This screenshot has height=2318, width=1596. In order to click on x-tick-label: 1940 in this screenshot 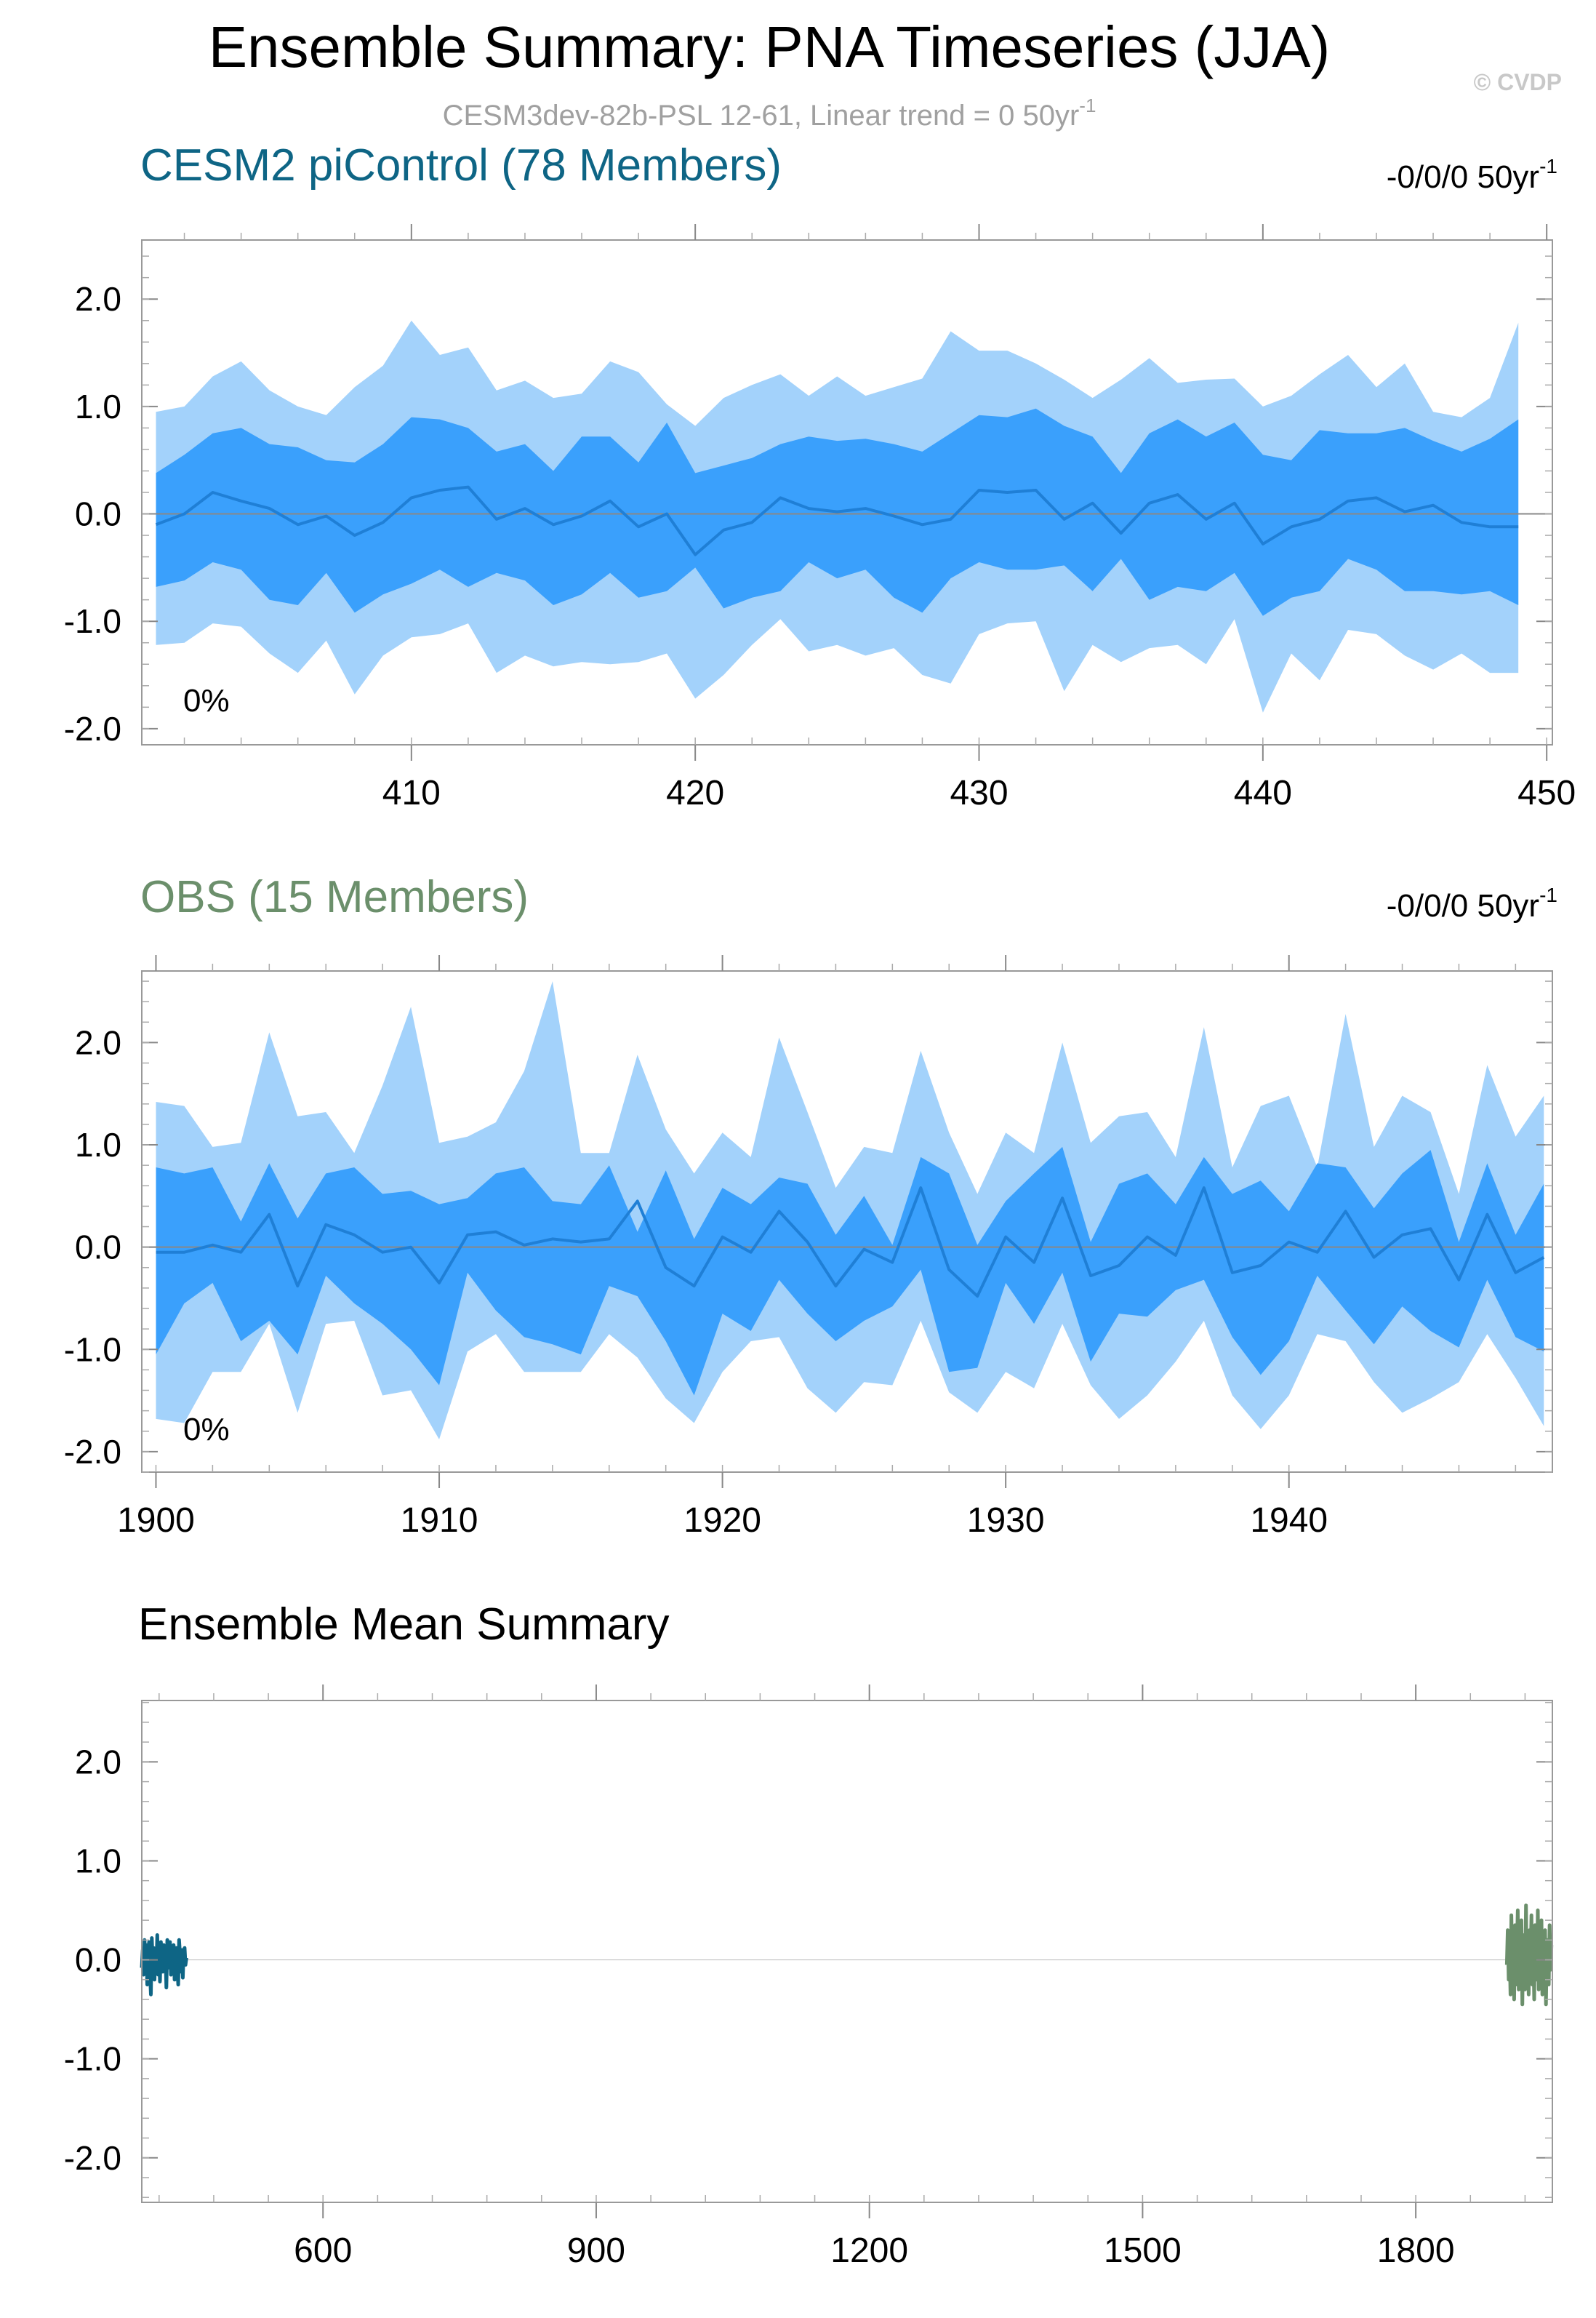, I will do `click(1289, 1520)`.